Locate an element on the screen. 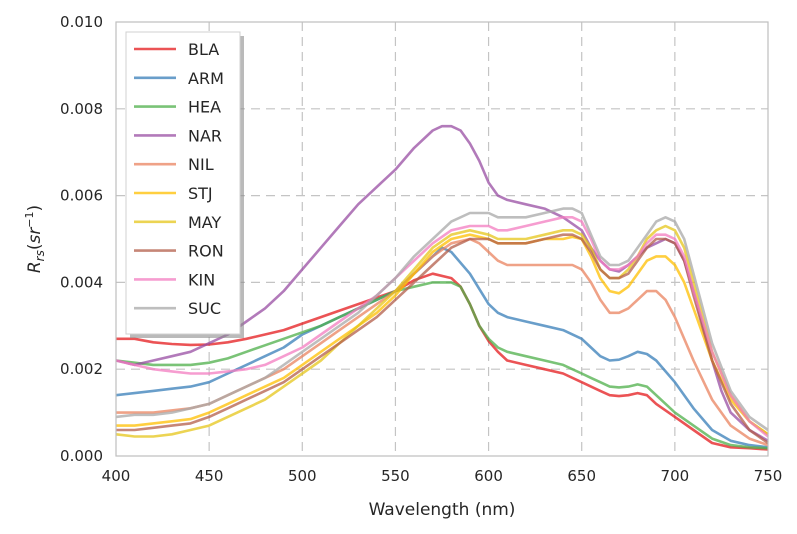 The image size is (797, 534). y-tick-label-1: 0.002 is located at coordinates (81, 369).